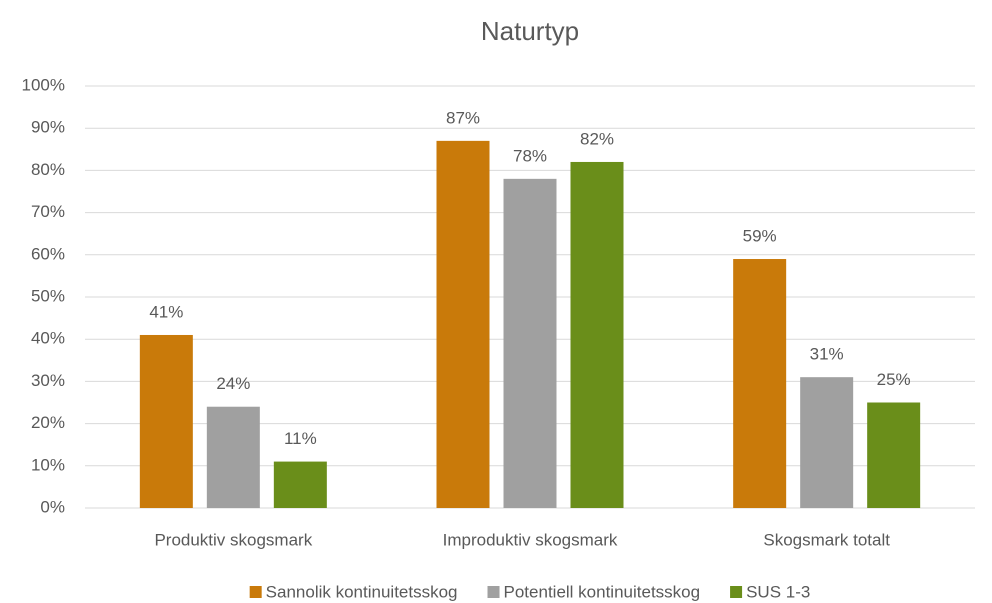 This screenshot has height=603, width=992. Describe the element at coordinates (43, 84) in the screenshot. I see `y-tick-label: 100%` at that location.